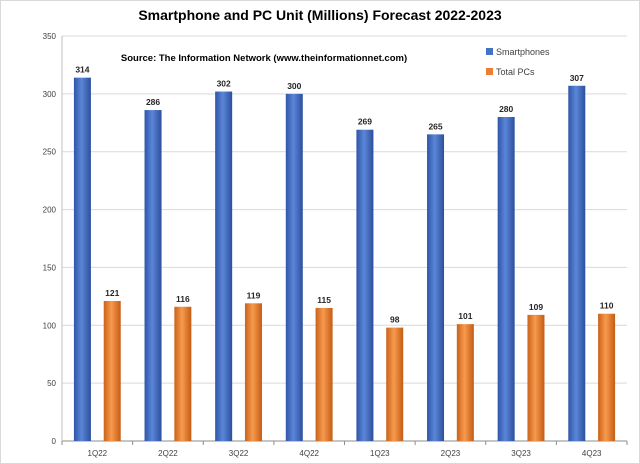  Describe the element at coordinates (82, 259) in the screenshot. I see `bar-smartphones-1q22` at that location.